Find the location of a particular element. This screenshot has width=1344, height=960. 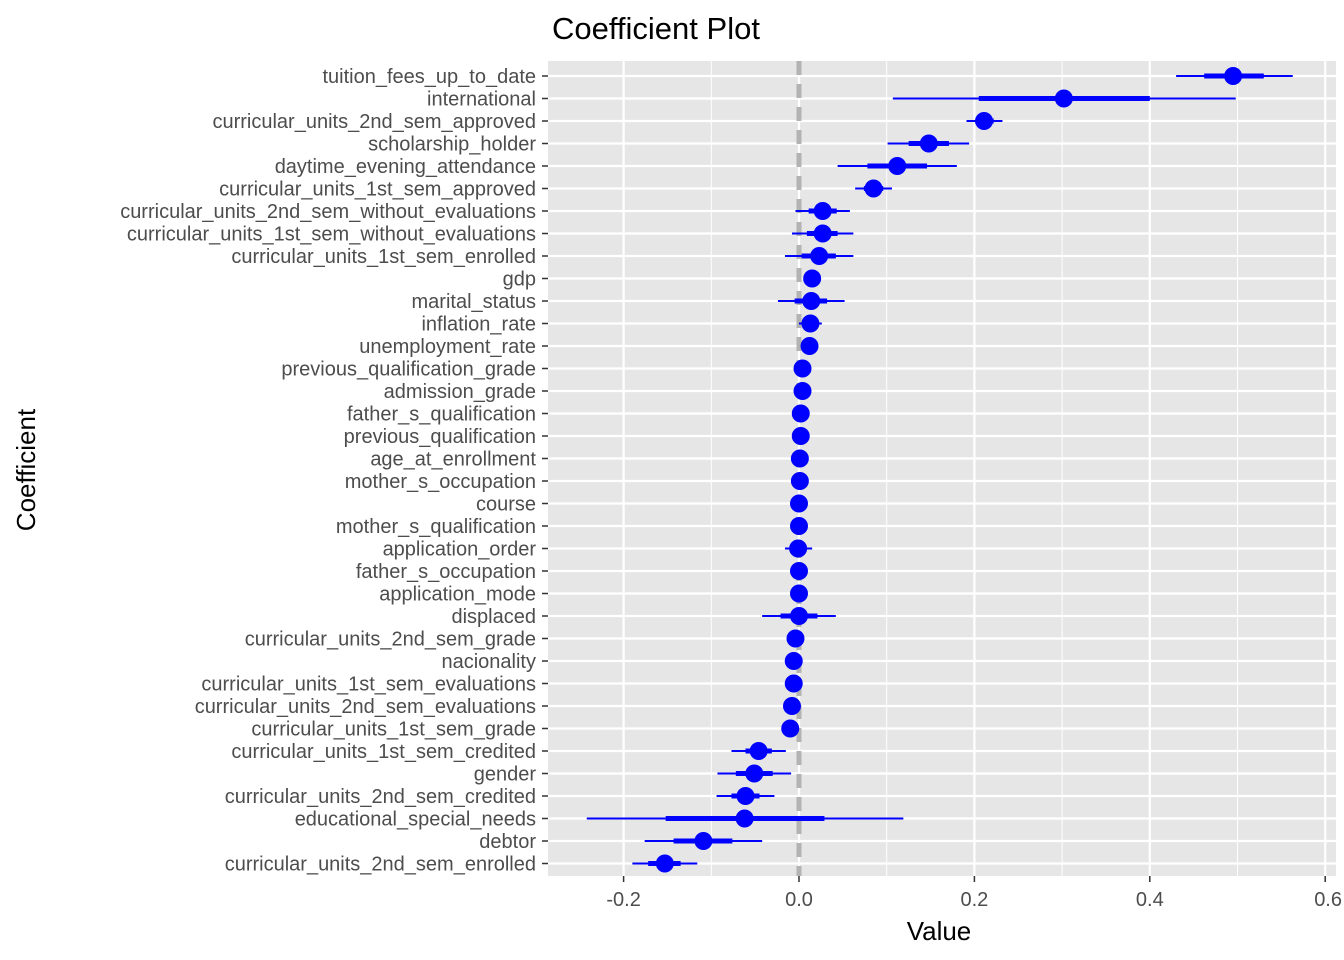

x-tick-label: 0.6 is located at coordinates (1328, 900).